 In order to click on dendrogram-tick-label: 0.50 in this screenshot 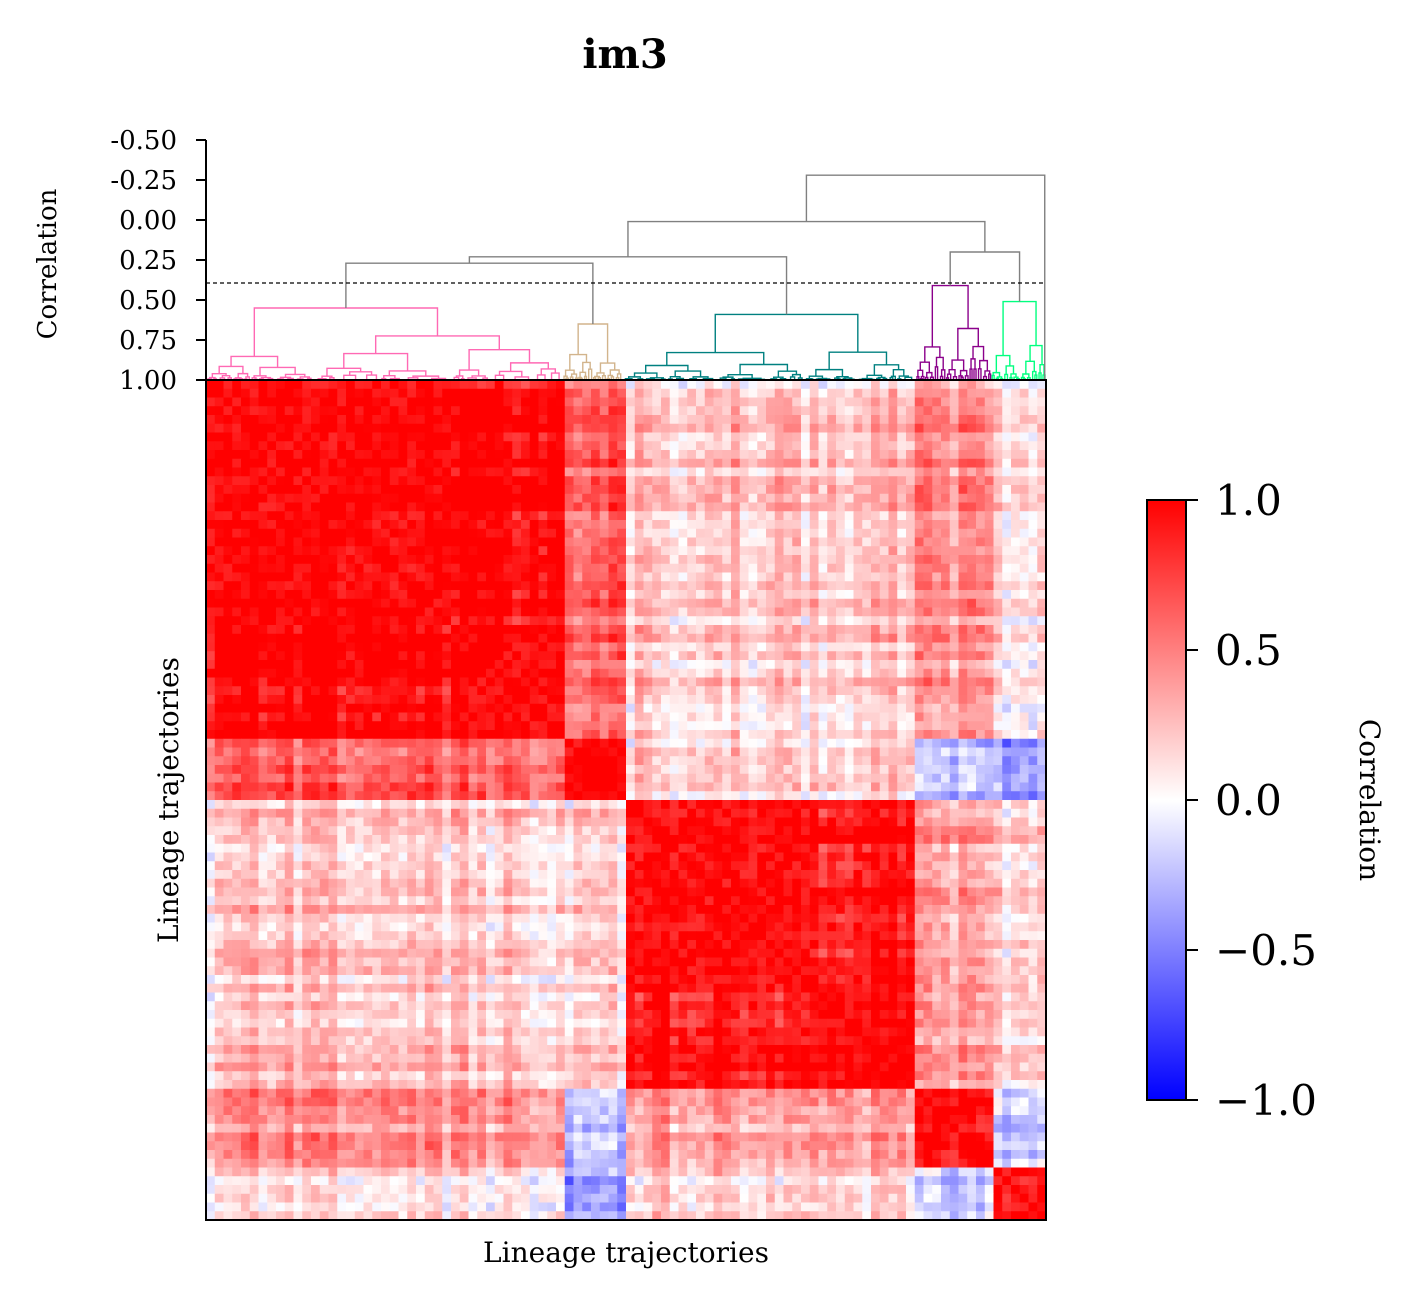, I will do `click(148, 301)`.